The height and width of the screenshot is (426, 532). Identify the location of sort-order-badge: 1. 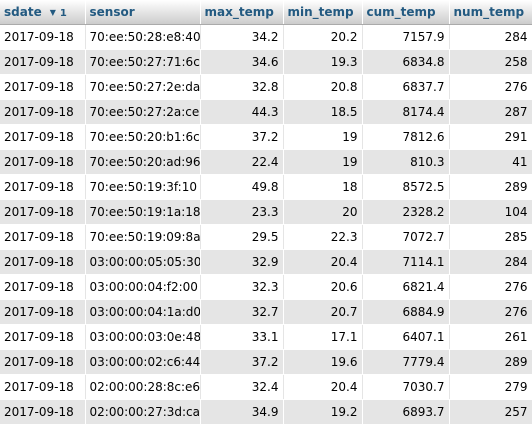
(63, 13).